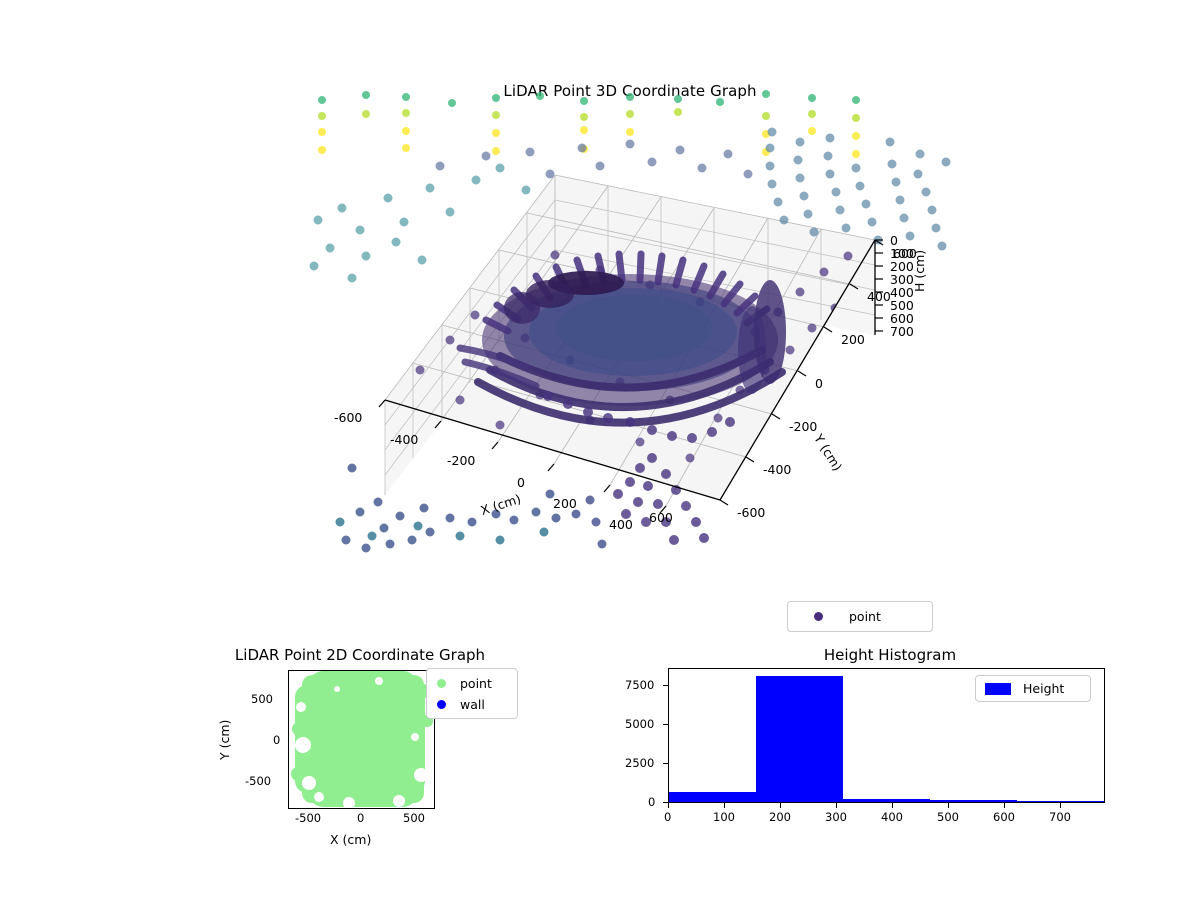 The image size is (1200, 900). I want to click on plot3d-ytick-0: -600, so click(751, 512).